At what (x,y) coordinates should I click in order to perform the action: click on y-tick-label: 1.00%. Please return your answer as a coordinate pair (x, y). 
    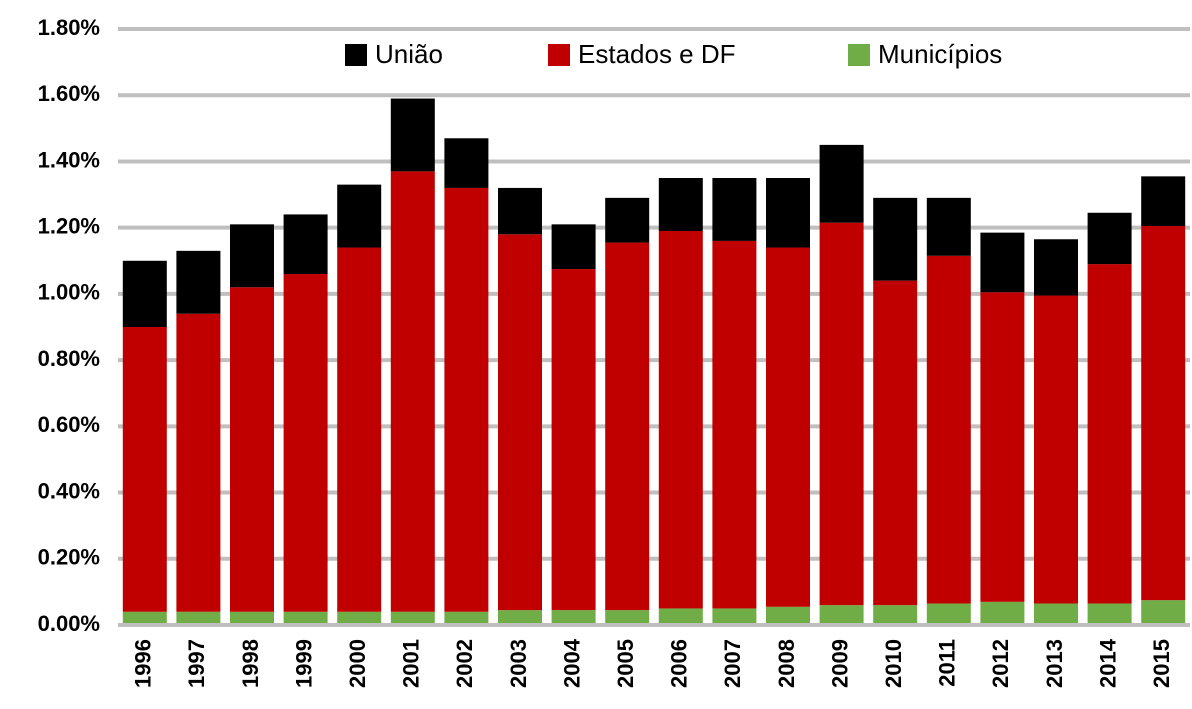
    Looking at the image, I should click on (69, 292).